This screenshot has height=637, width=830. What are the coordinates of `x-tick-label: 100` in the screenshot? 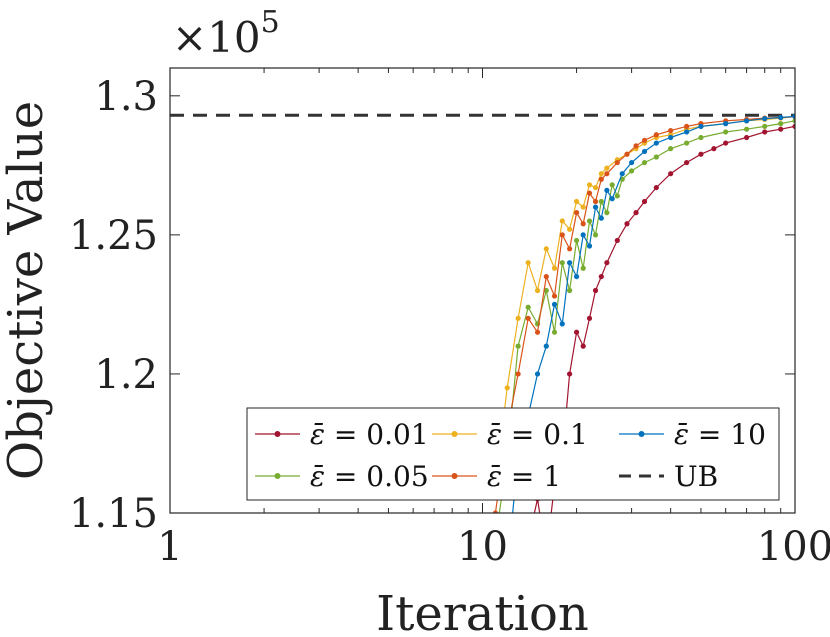 It's located at (793, 547).